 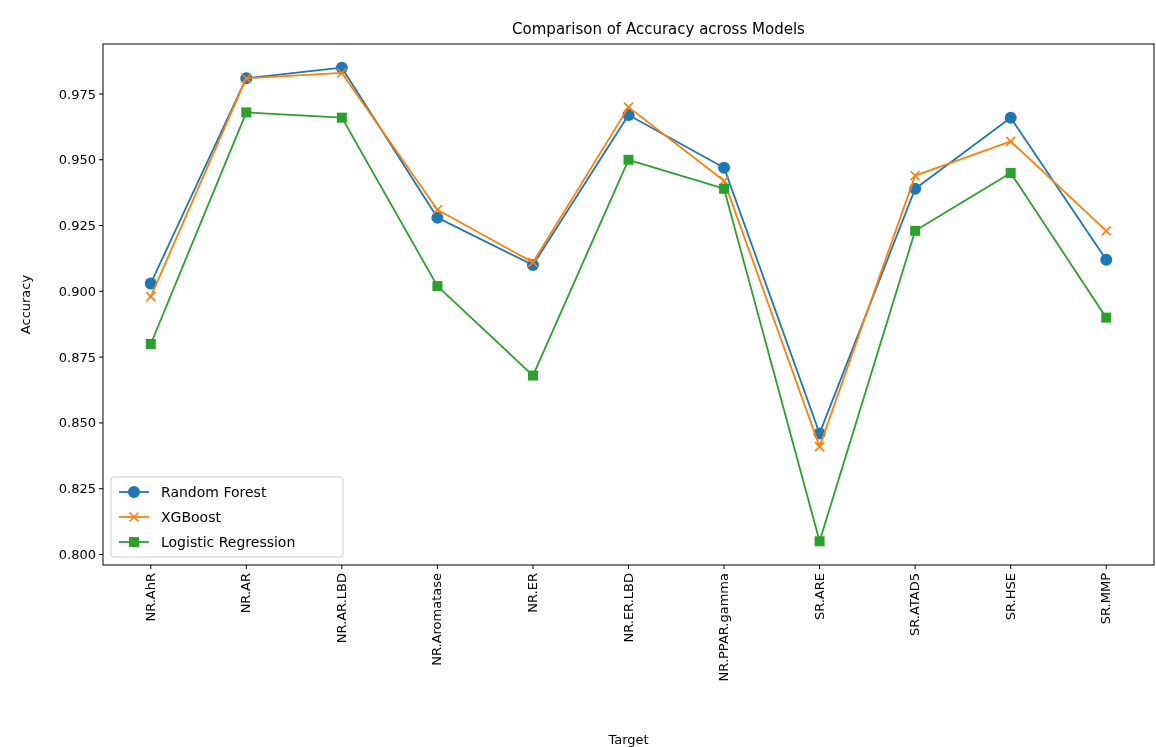 I want to click on x-tick-label: SR.ARE, so click(x=819, y=597).